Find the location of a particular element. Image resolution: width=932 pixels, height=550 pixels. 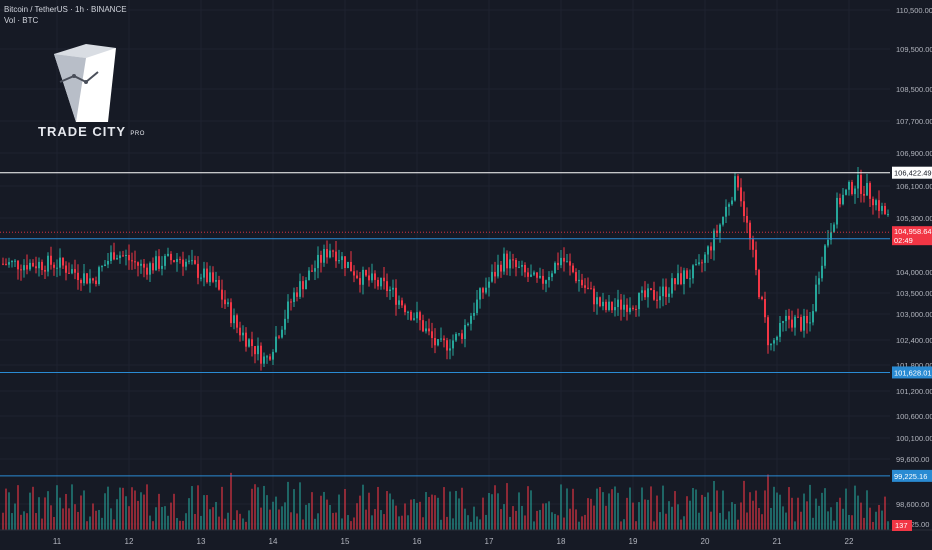

level-price-tag is located at coordinates (912, 475).